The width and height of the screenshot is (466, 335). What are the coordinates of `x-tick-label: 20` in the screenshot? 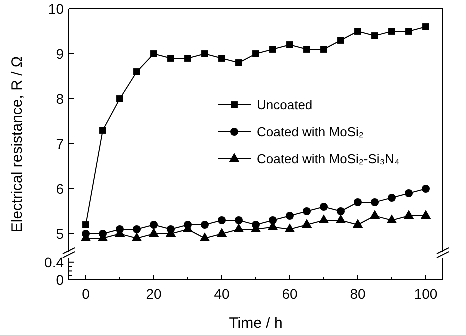 It's located at (154, 294).